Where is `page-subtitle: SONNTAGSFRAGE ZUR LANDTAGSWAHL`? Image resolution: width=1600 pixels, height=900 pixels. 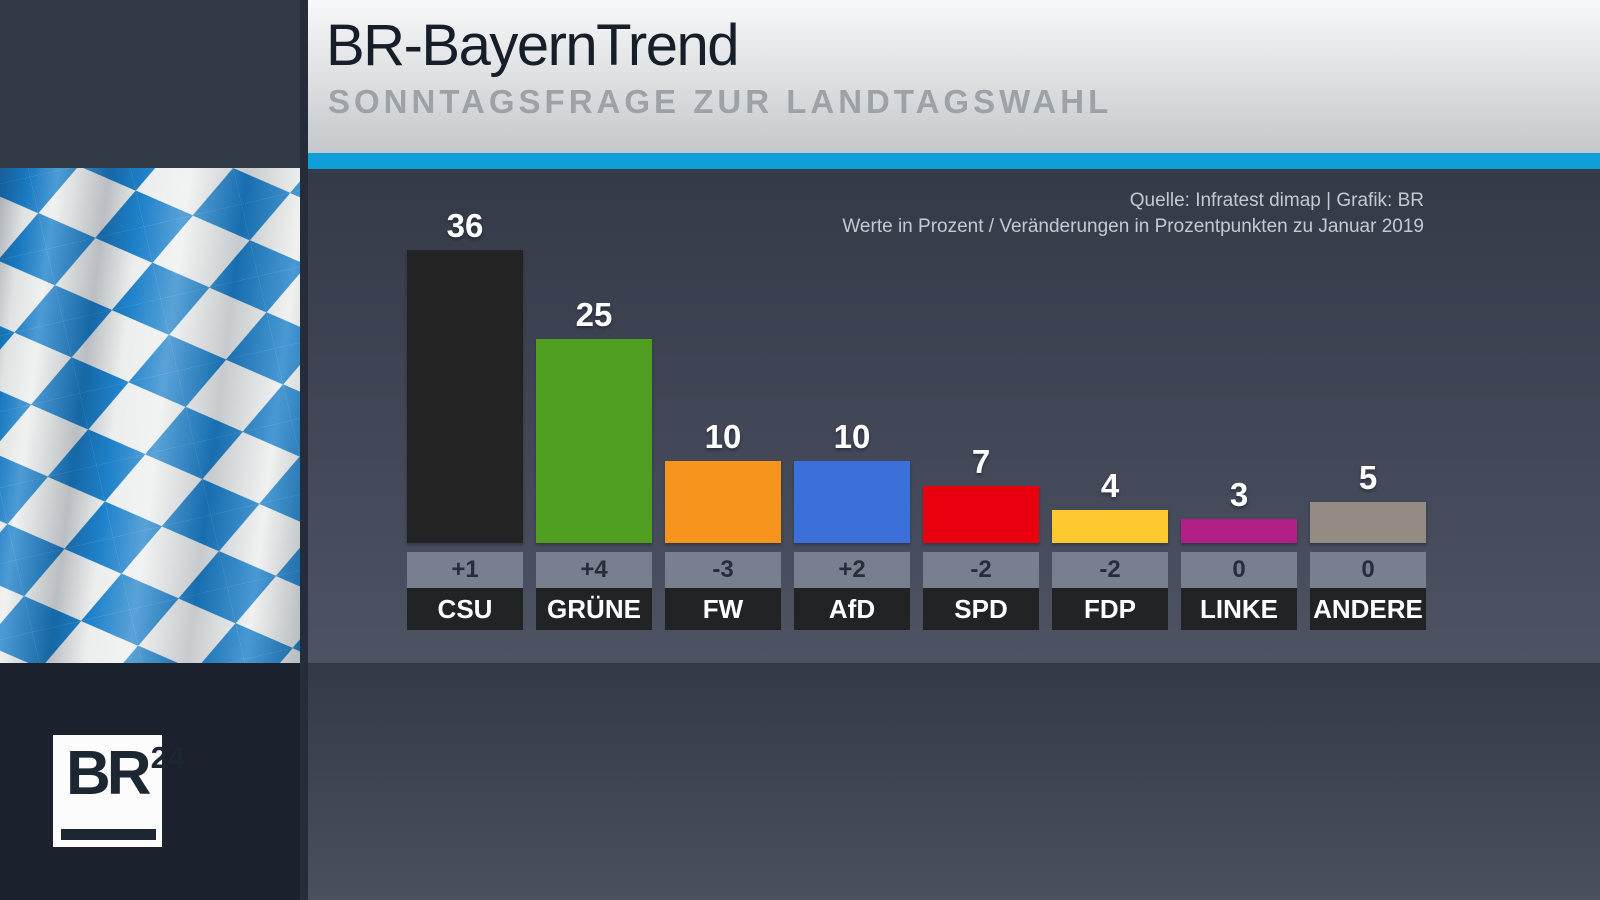
page-subtitle: SONNTAGSFRAGE ZUR LANDTAGSWAHL is located at coordinates (720, 101).